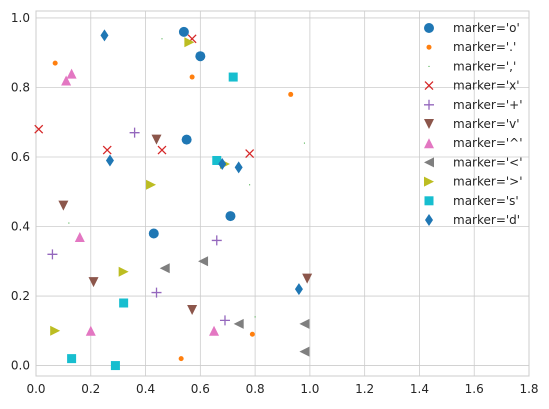 Image resolution: width=549 pixels, height=409 pixels. Describe the element at coordinates (486, 220) in the screenshot. I see `legend-entry-label: marker='d'` at that location.